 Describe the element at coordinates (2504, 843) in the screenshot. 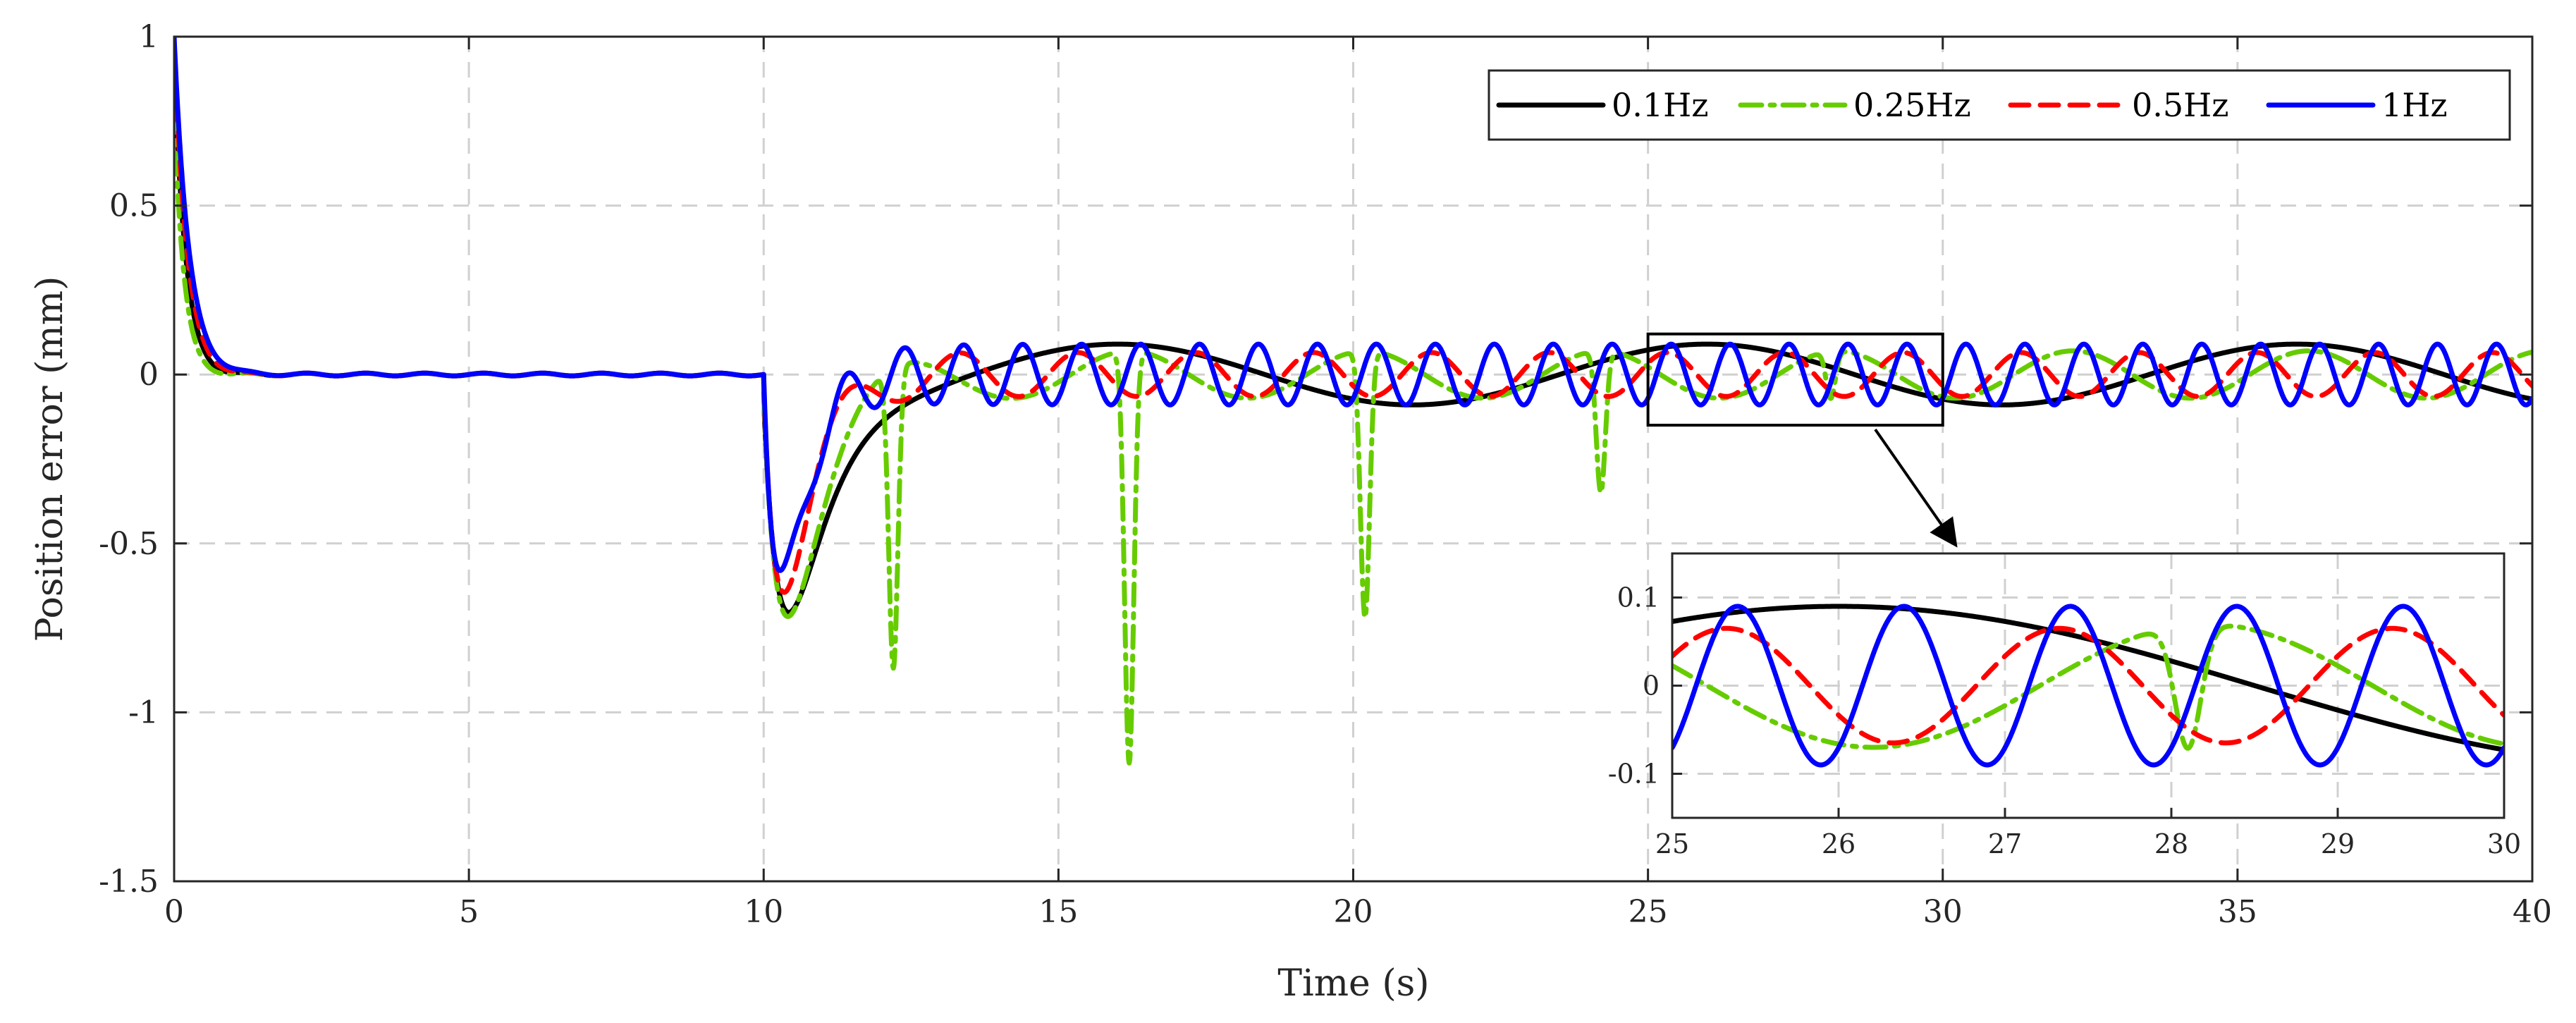

I see `inset-x-tick-label: 30` at that location.